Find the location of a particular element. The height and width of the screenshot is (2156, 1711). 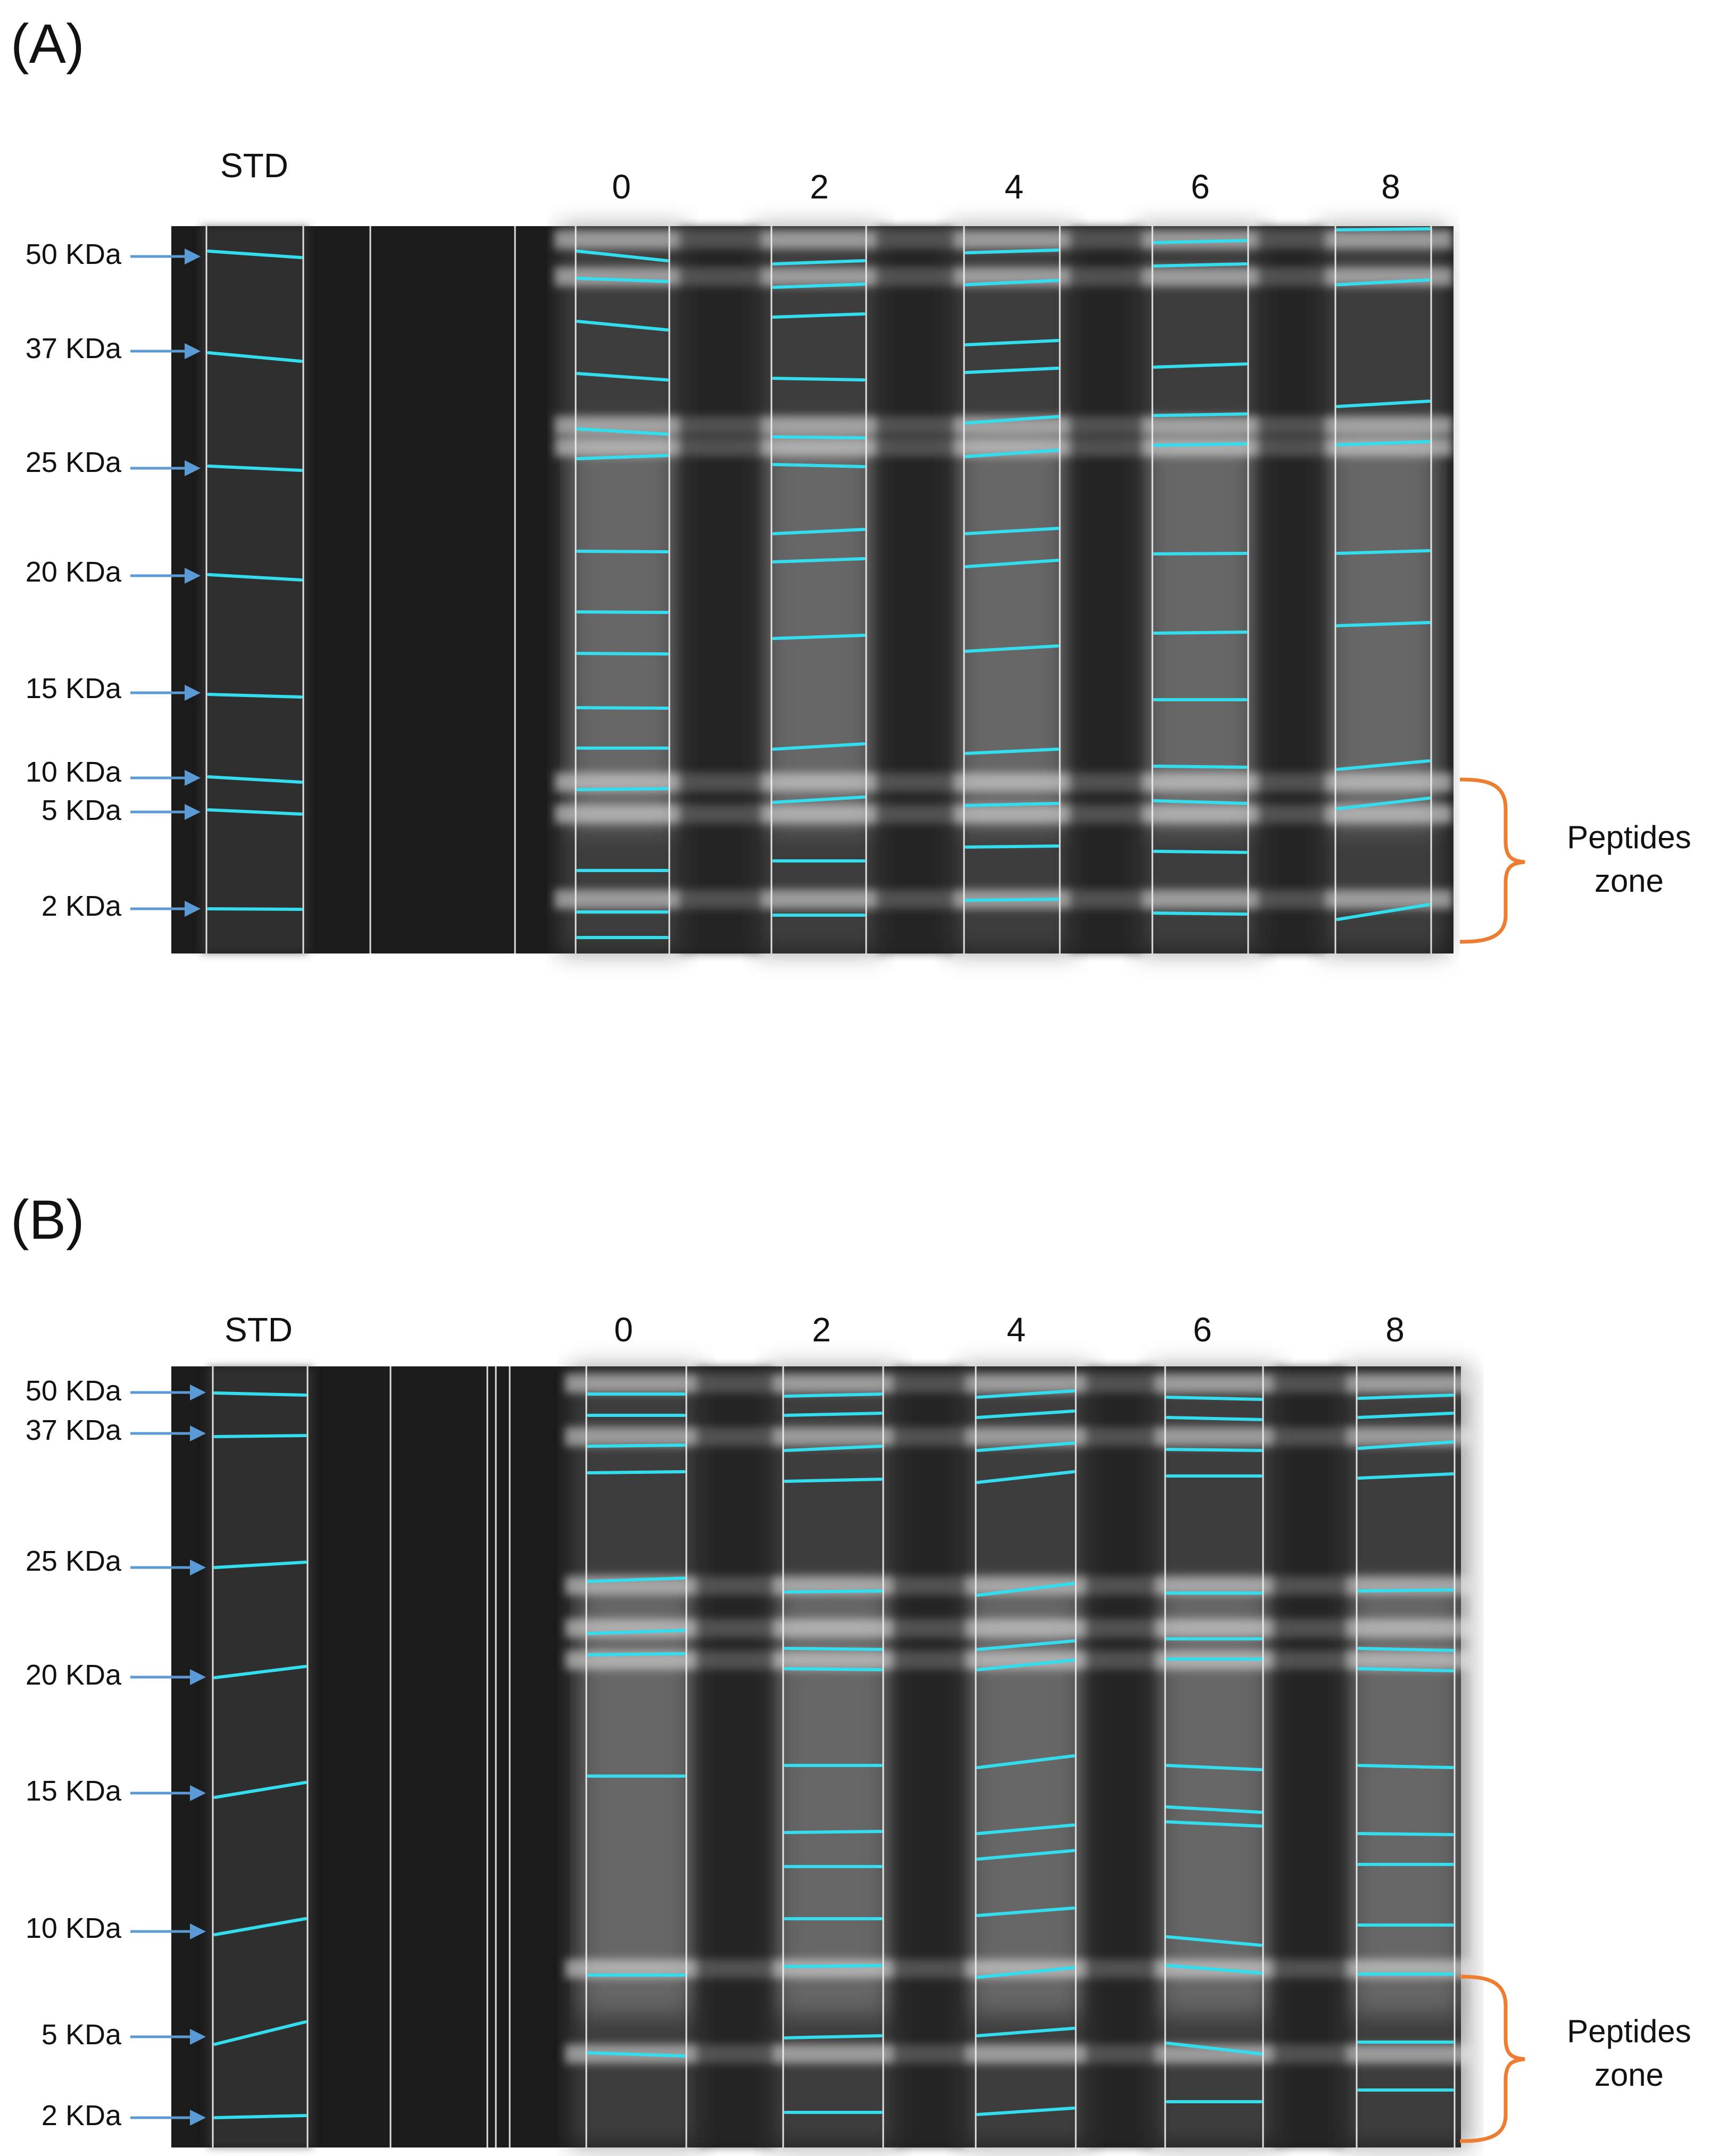

marker-label: 20 KDa is located at coordinates (74, 572).